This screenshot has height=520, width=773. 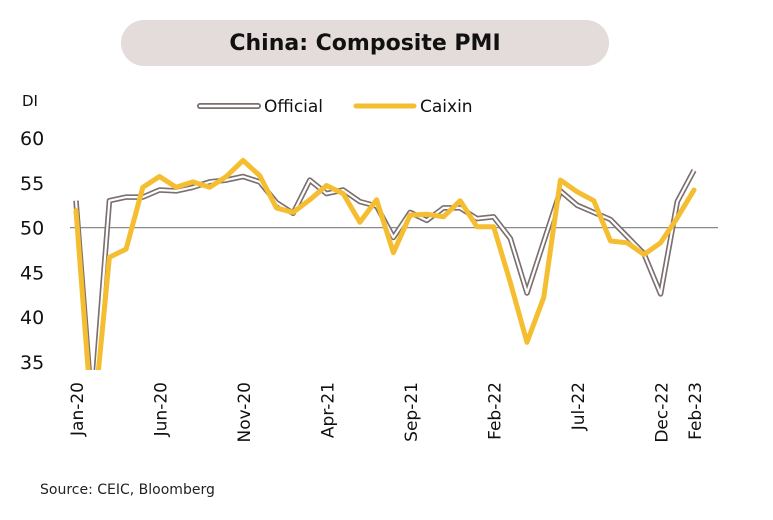 I want to click on y-tick-label: 55, so click(x=32, y=184).